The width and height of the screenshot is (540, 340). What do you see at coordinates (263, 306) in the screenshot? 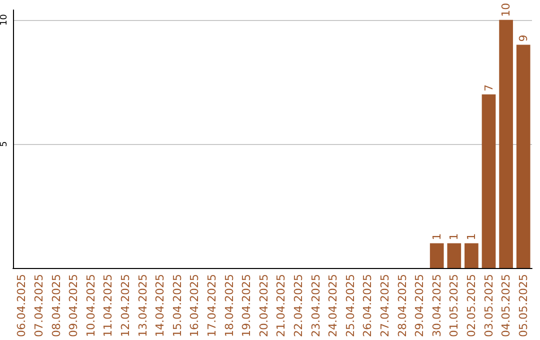
I see `x-tick-label: 20.04.2025` at bounding box center [263, 306].